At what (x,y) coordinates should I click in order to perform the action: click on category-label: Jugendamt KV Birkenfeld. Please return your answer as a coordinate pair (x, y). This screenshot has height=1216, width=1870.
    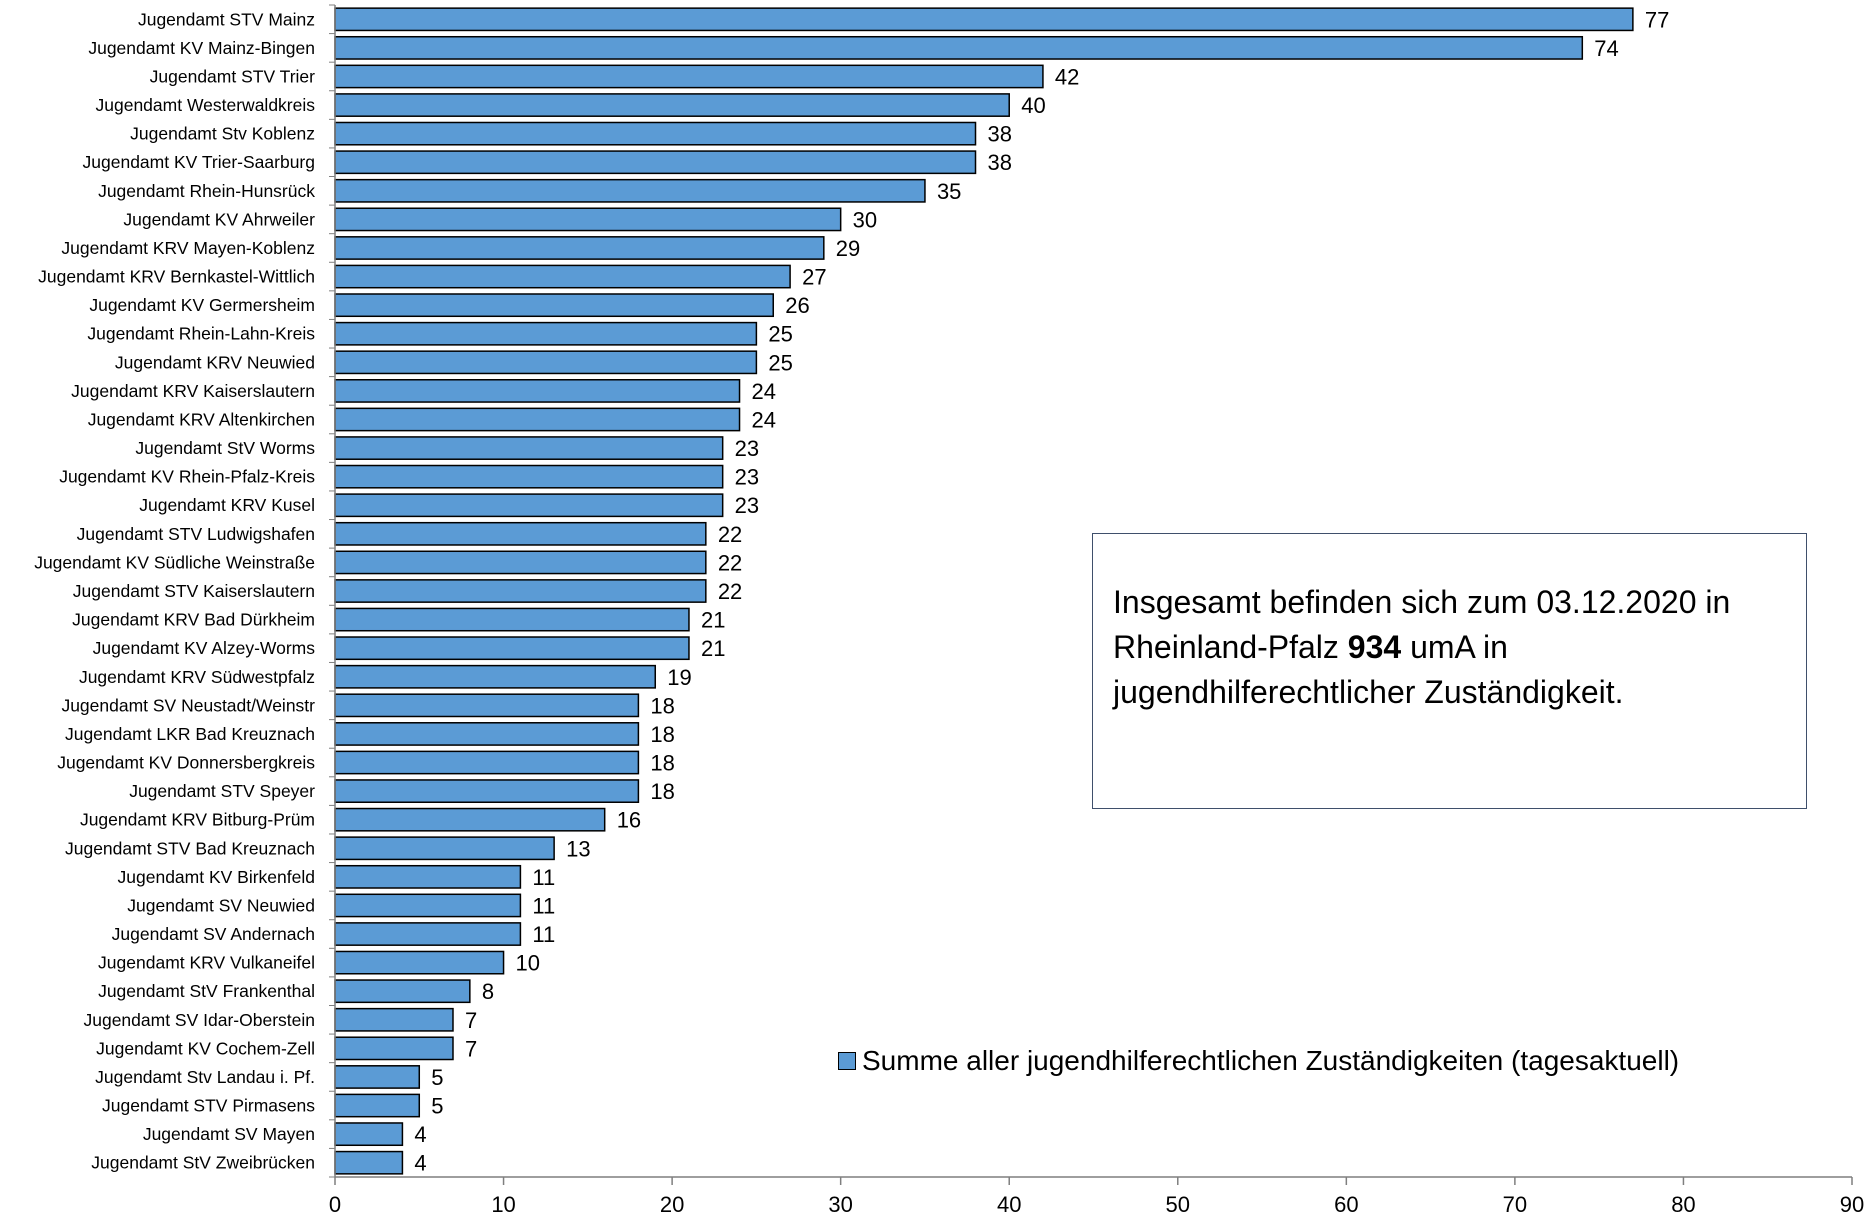
    Looking at the image, I should click on (216, 877).